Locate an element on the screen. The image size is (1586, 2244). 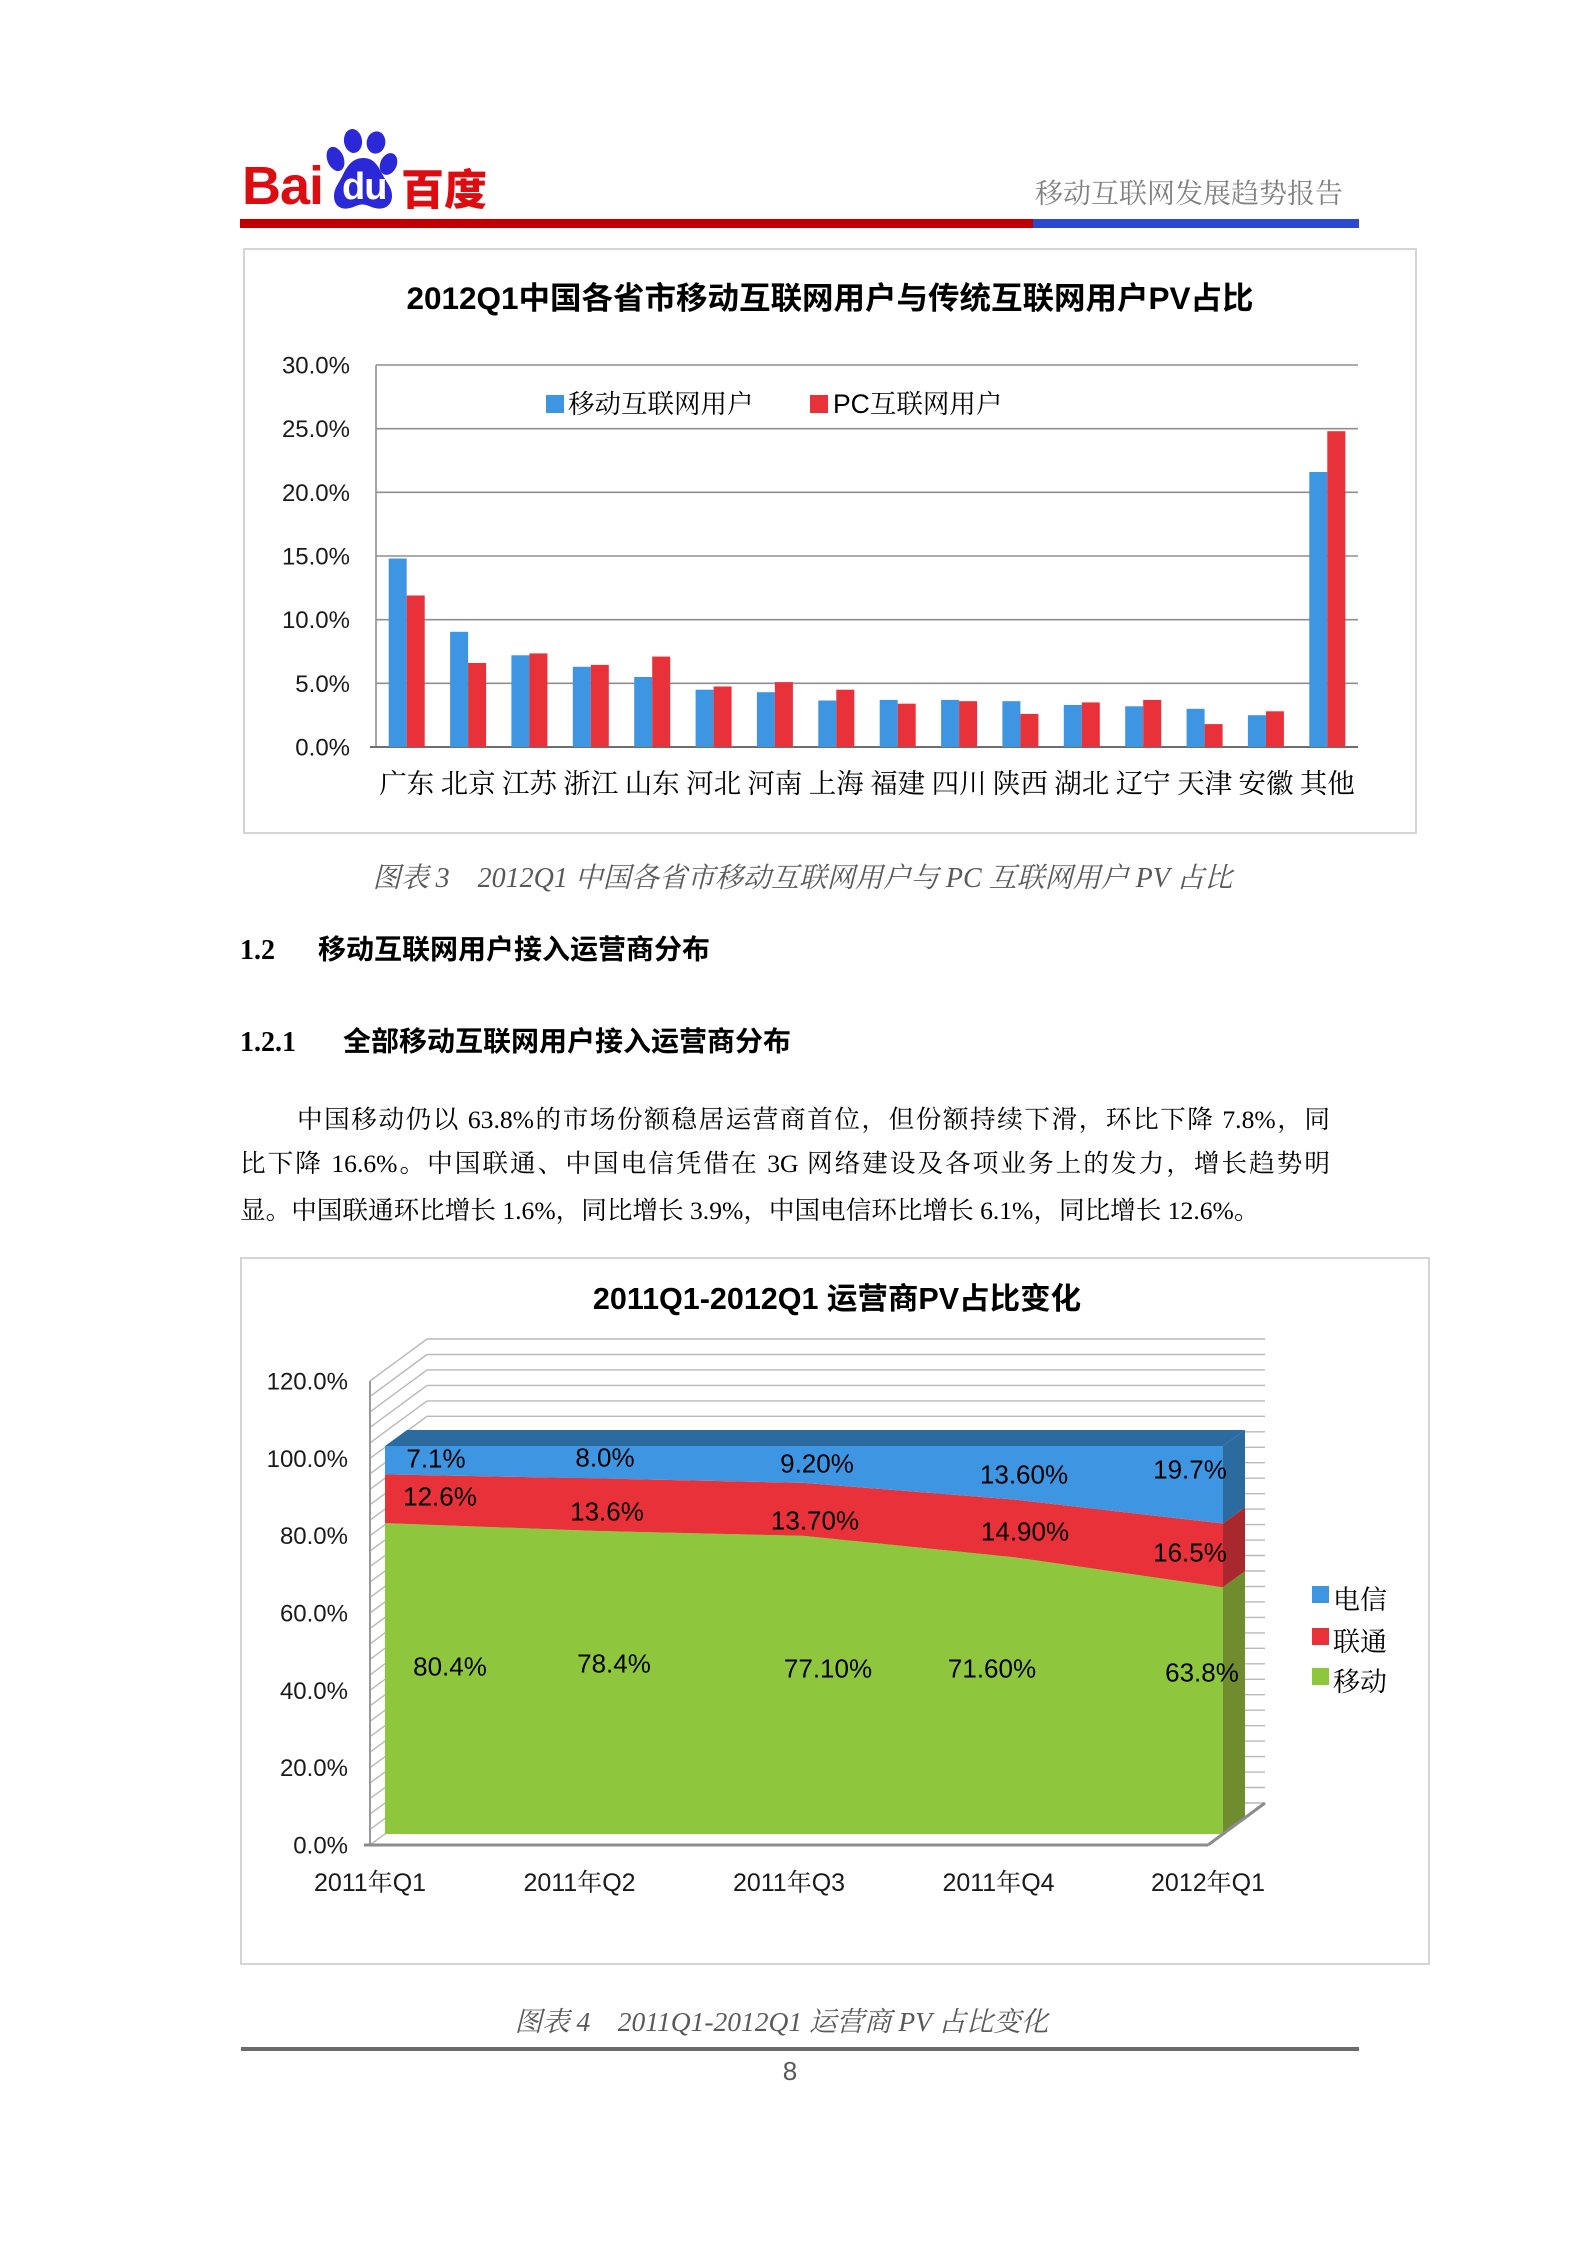
svg-text: 9.20% is located at coordinates (817, 1464).